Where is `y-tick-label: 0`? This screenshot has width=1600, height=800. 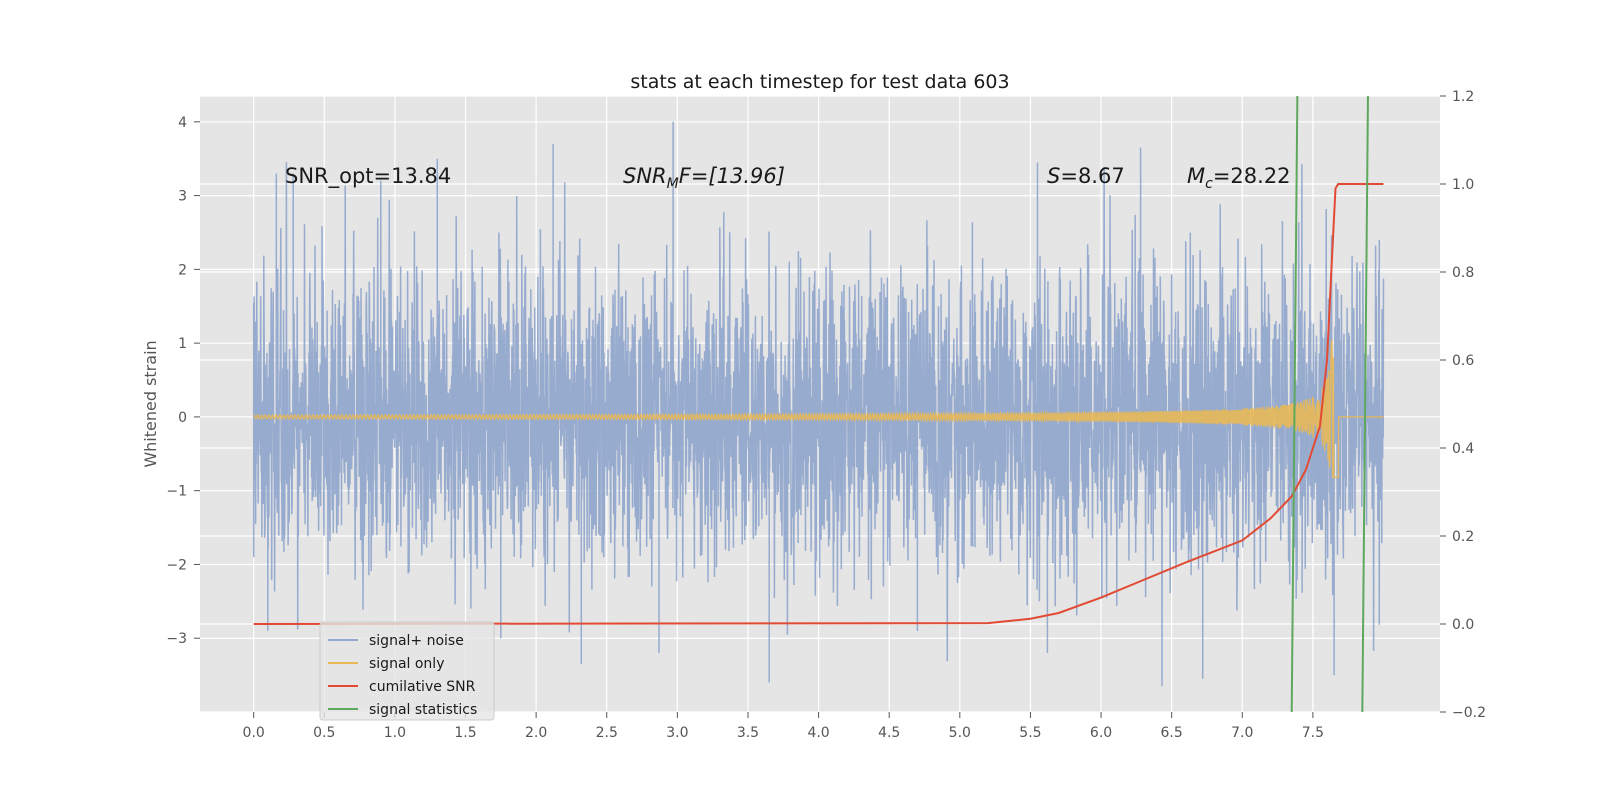
y-tick-label: 0 is located at coordinates (182, 418).